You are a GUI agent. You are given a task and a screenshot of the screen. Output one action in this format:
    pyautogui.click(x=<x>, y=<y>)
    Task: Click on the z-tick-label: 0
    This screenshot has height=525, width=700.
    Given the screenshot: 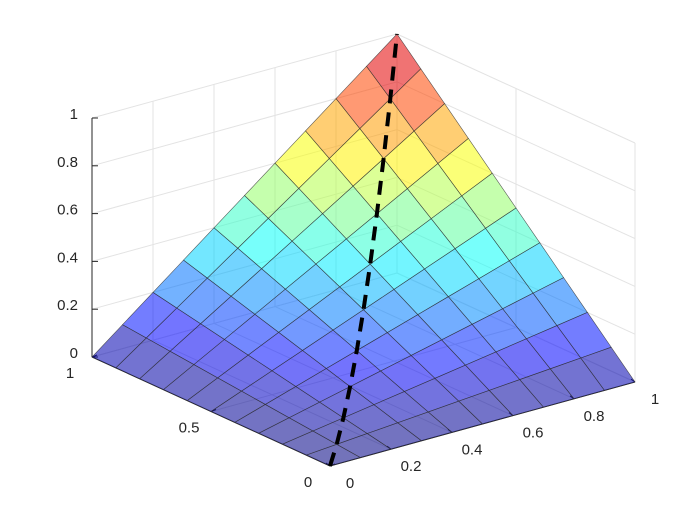 What is the action you would take?
    pyautogui.click(x=74, y=353)
    